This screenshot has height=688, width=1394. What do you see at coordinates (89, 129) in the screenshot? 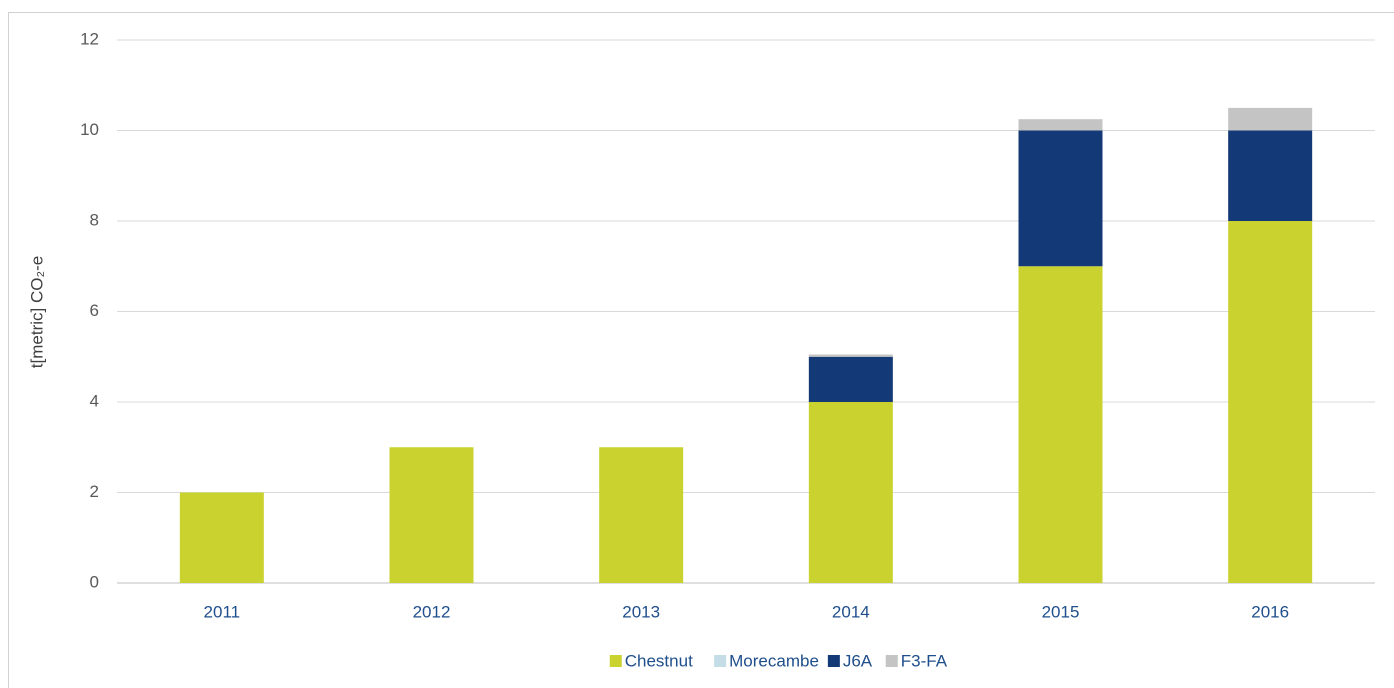
I see `y-tick-label: 10` at bounding box center [89, 129].